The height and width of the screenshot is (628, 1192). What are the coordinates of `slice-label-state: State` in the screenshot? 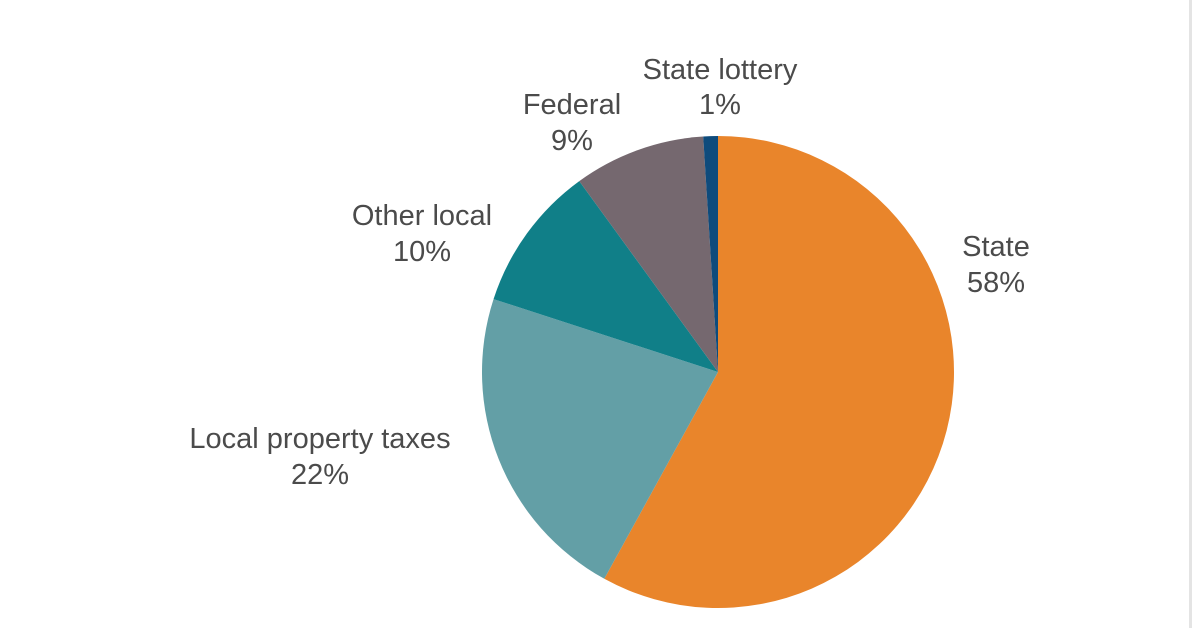 It's located at (996, 247).